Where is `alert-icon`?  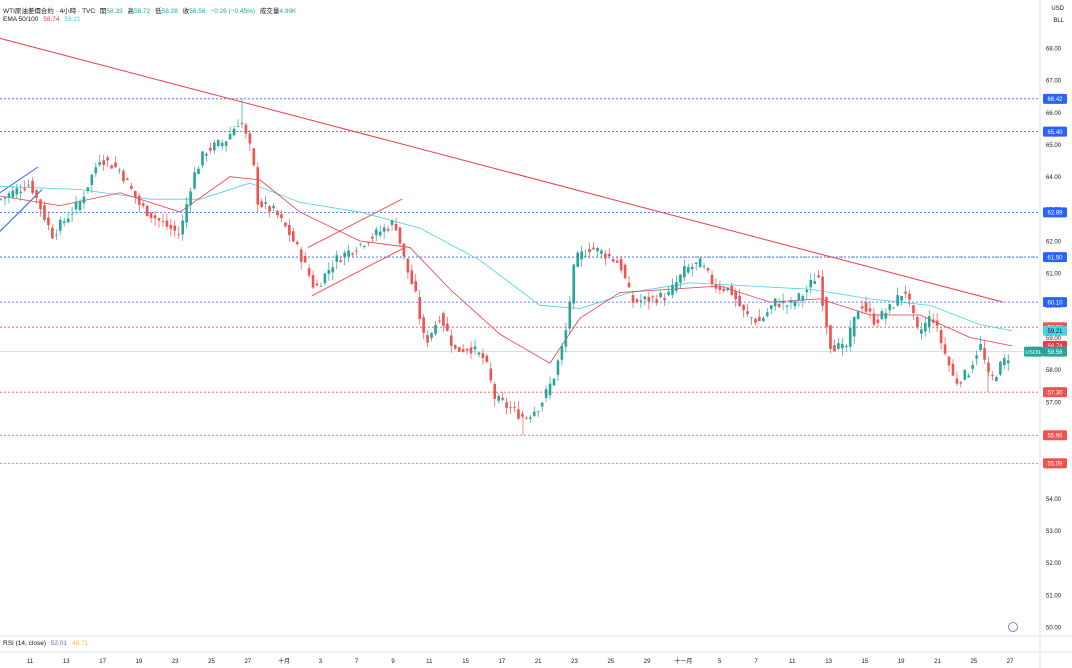
alert-icon is located at coordinates (1013, 627).